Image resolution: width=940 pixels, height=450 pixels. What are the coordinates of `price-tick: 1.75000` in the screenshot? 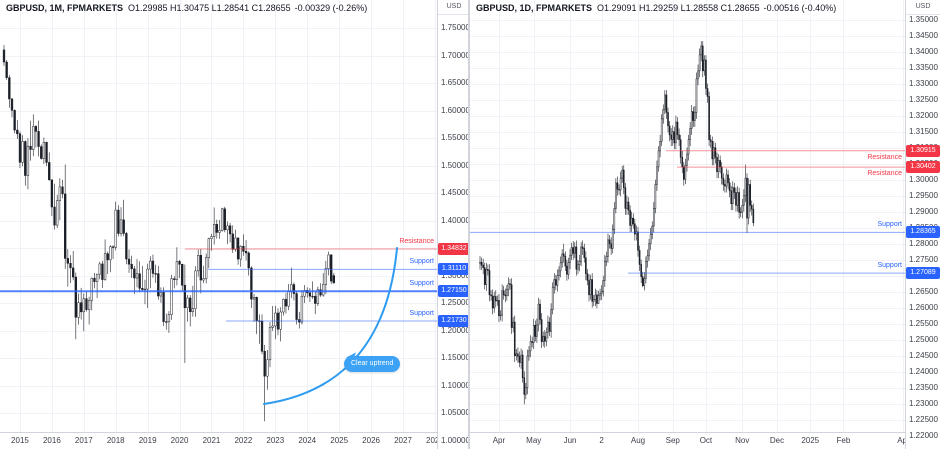 It's located at (455, 28).